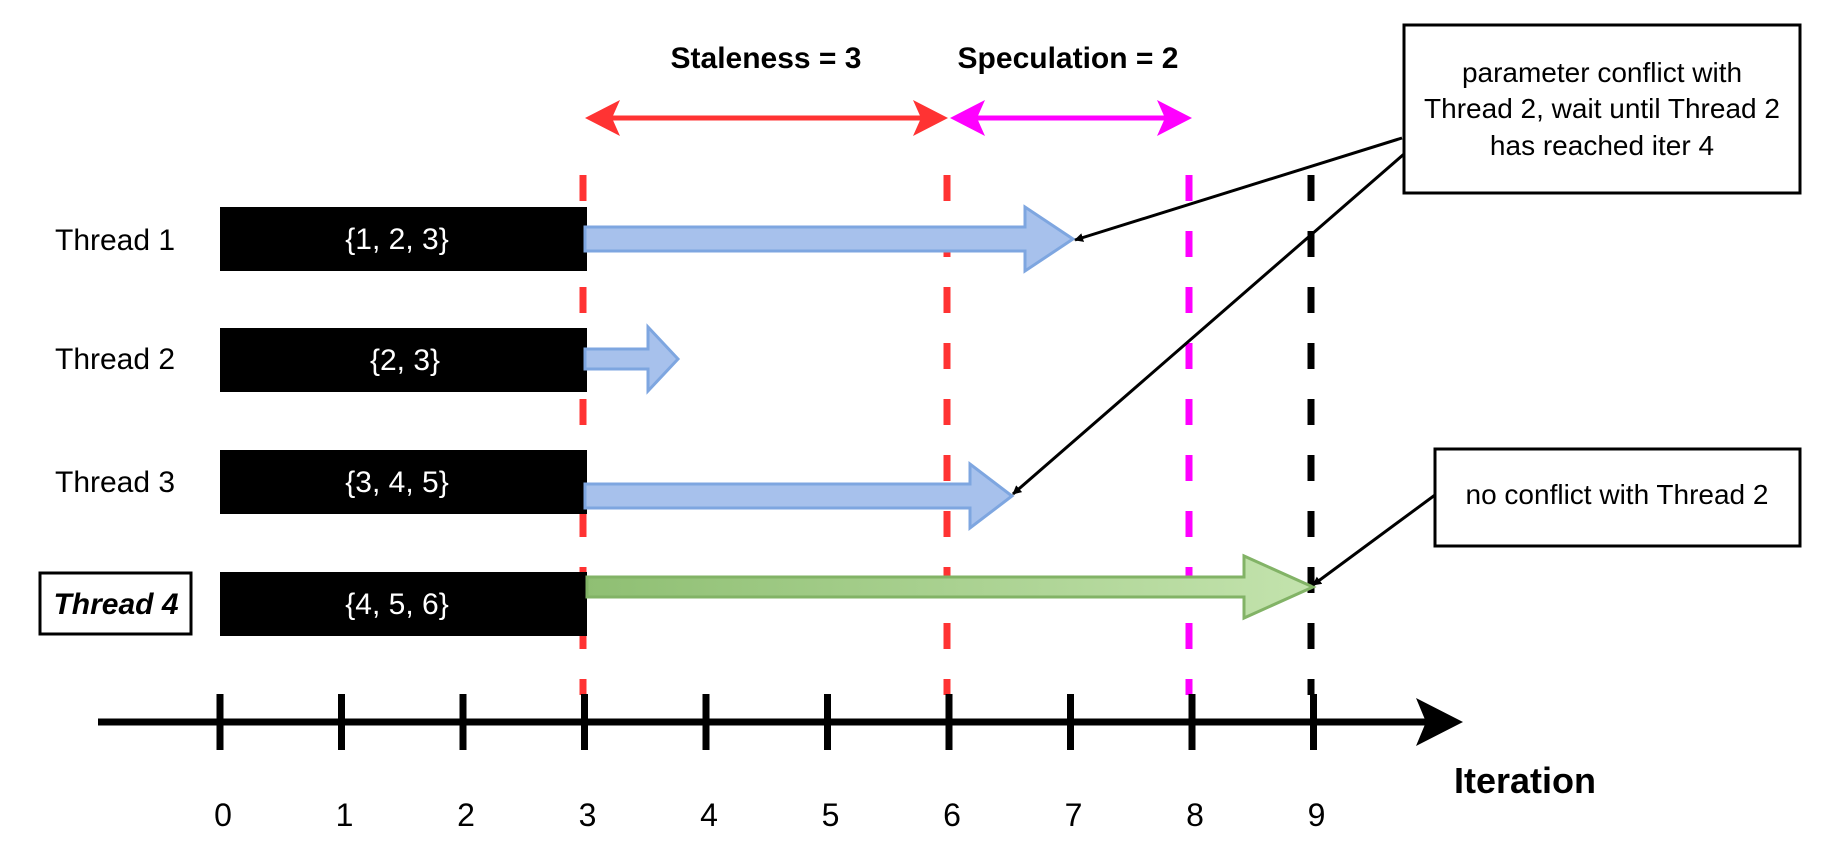 Image resolution: width=1831 pixels, height=850 pixels. I want to click on axis-tick-label: 2, so click(466, 815).